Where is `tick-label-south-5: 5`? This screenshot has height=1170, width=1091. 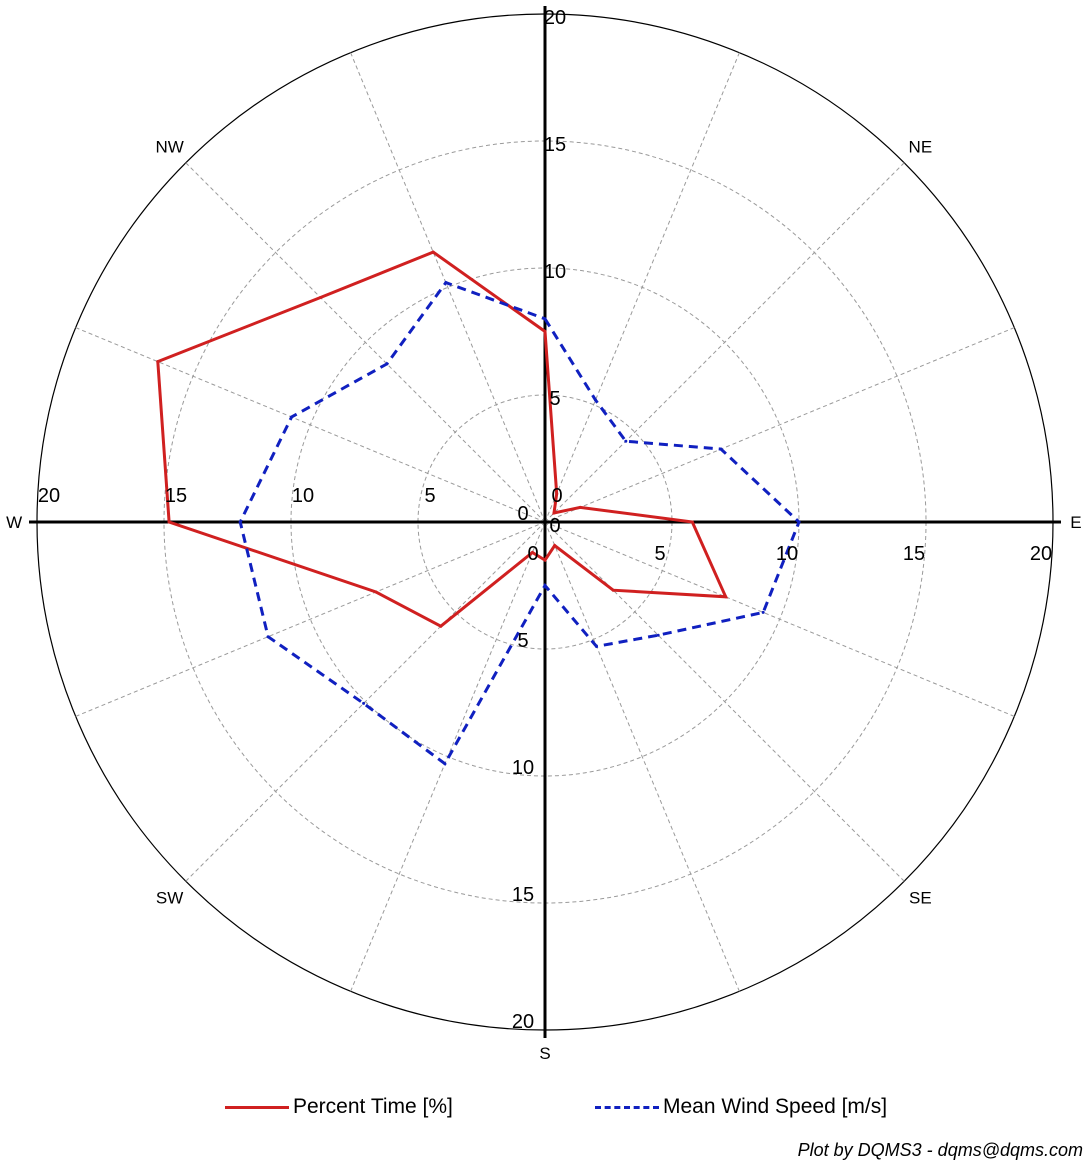 tick-label-south-5: 5 is located at coordinates (522, 641).